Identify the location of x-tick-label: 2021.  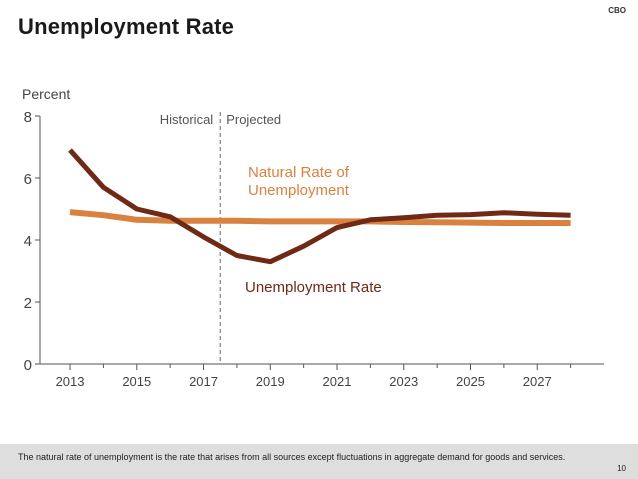
(337, 381).